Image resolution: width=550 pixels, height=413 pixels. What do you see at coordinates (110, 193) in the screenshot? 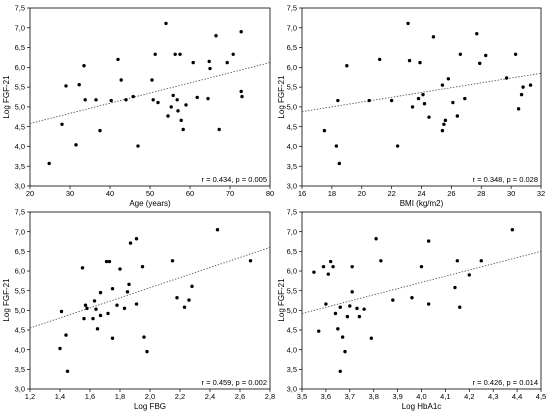
I see `x-tick-label: 40` at bounding box center [110, 193].